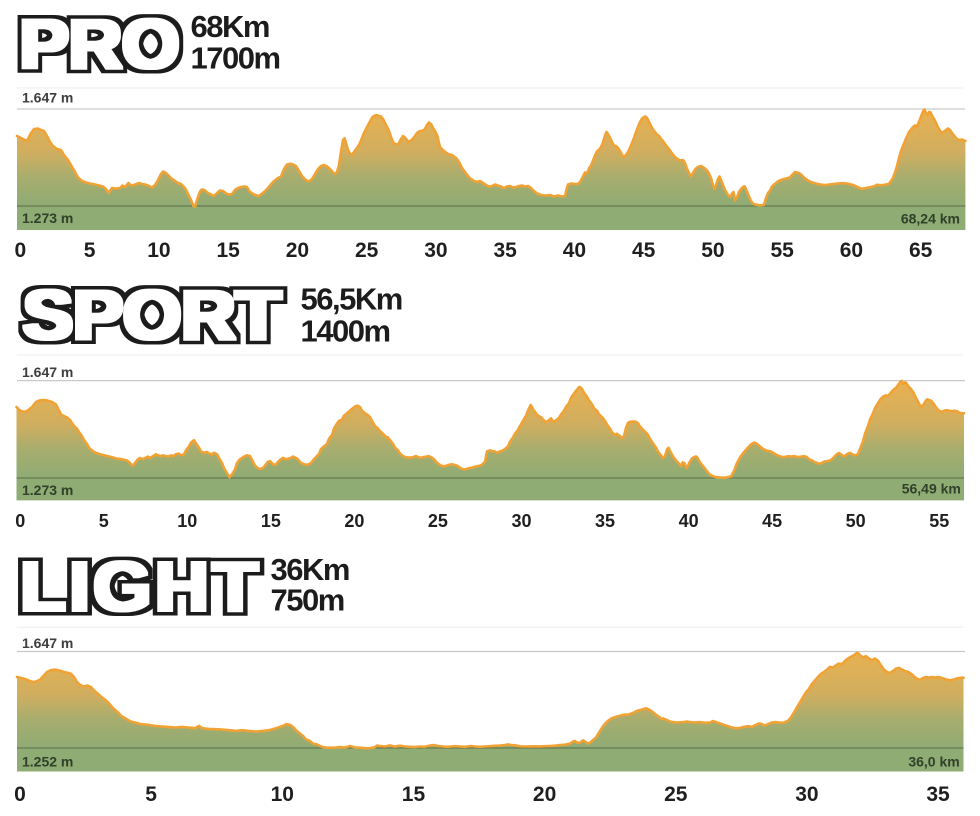 Image resolution: width=980 pixels, height=816 pixels. Describe the element at coordinates (235, 58) in the screenshot. I see `svg-text: 1700m` at that location.